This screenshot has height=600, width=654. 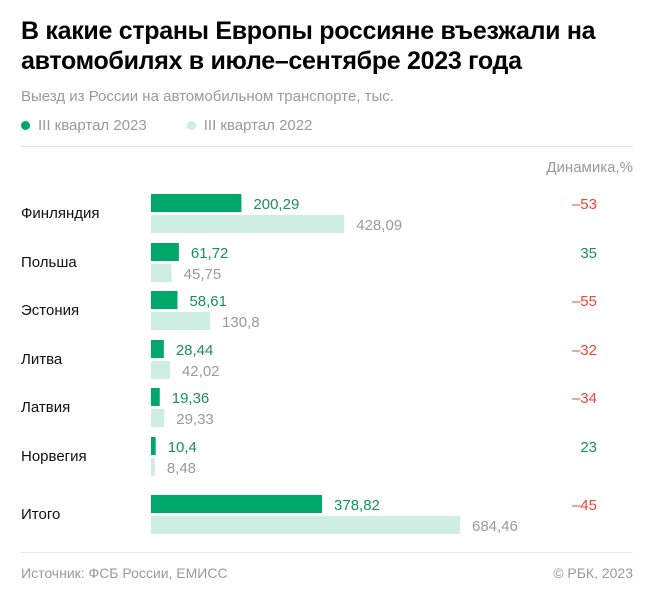 I want to click on legend-dot-2022-icon, so click(x=191, y=125).